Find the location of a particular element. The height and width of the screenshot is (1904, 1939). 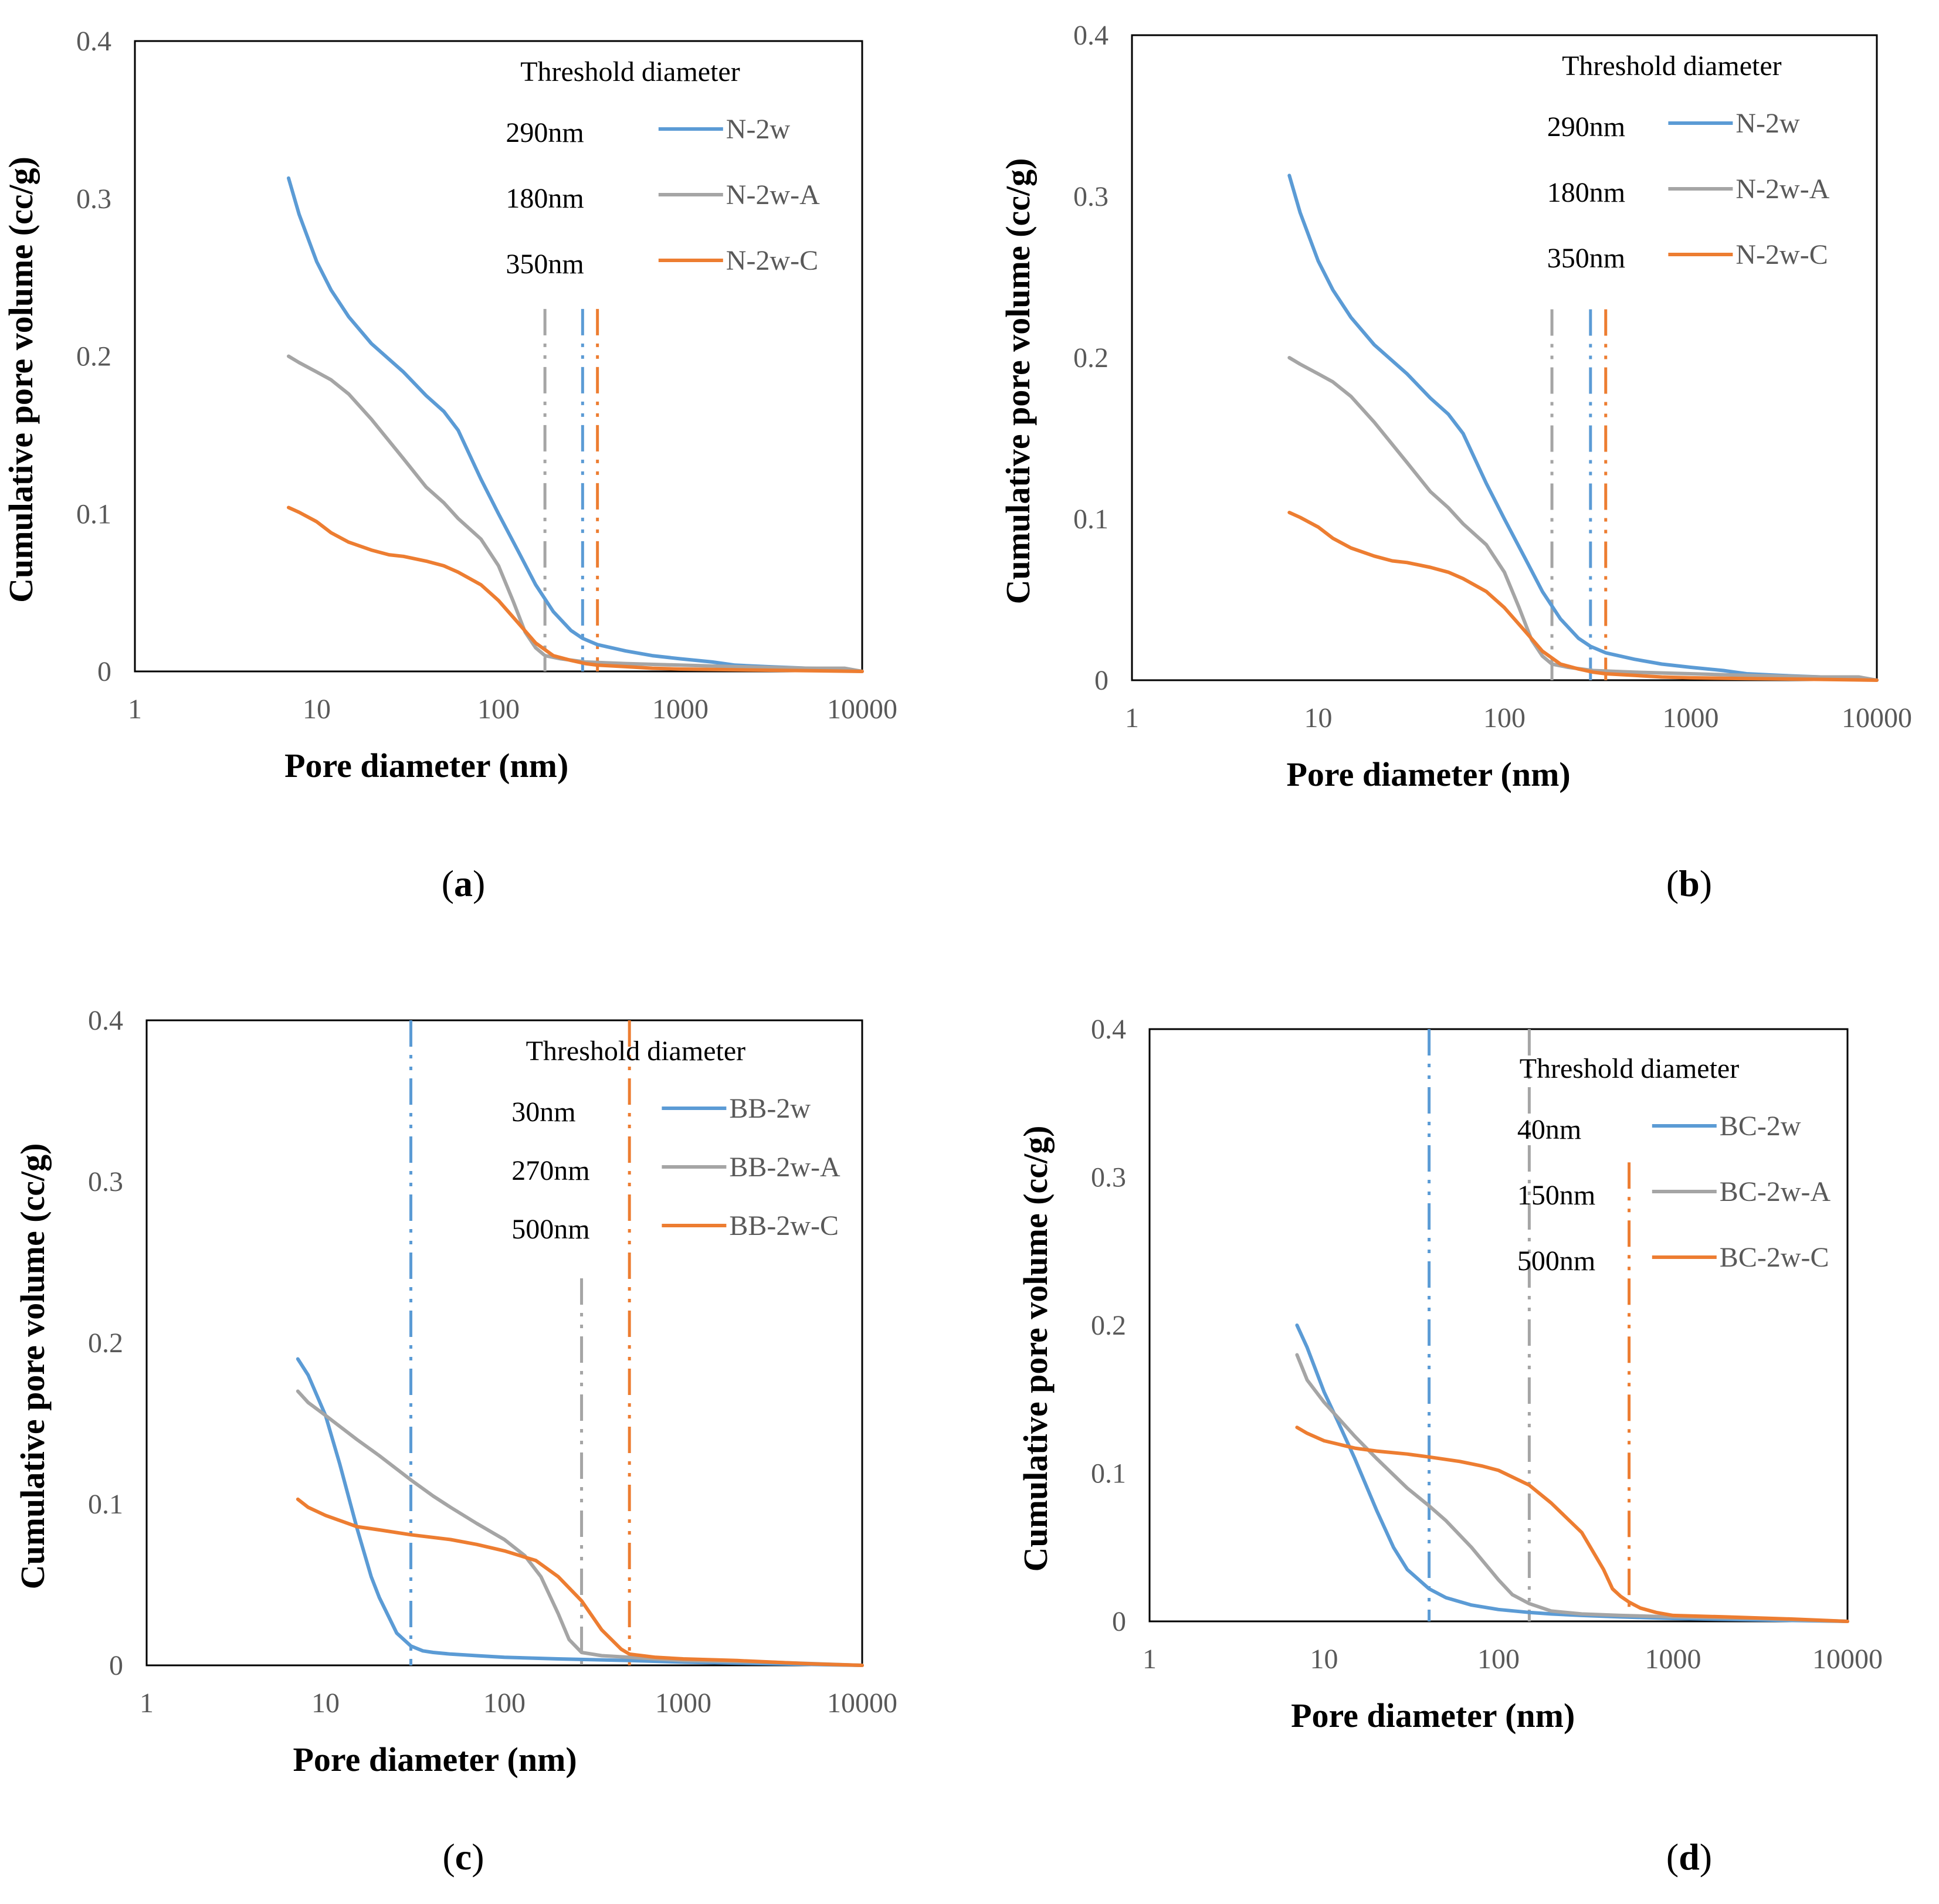

series-line-bc-2w is located at coordinates (1572, 1473).